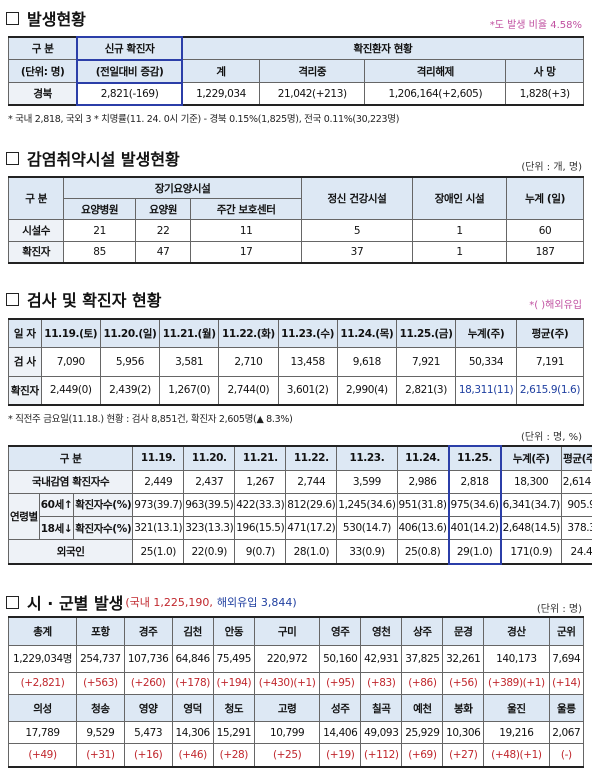  I want to click on table-cell: 11.22., so click(311, 458).